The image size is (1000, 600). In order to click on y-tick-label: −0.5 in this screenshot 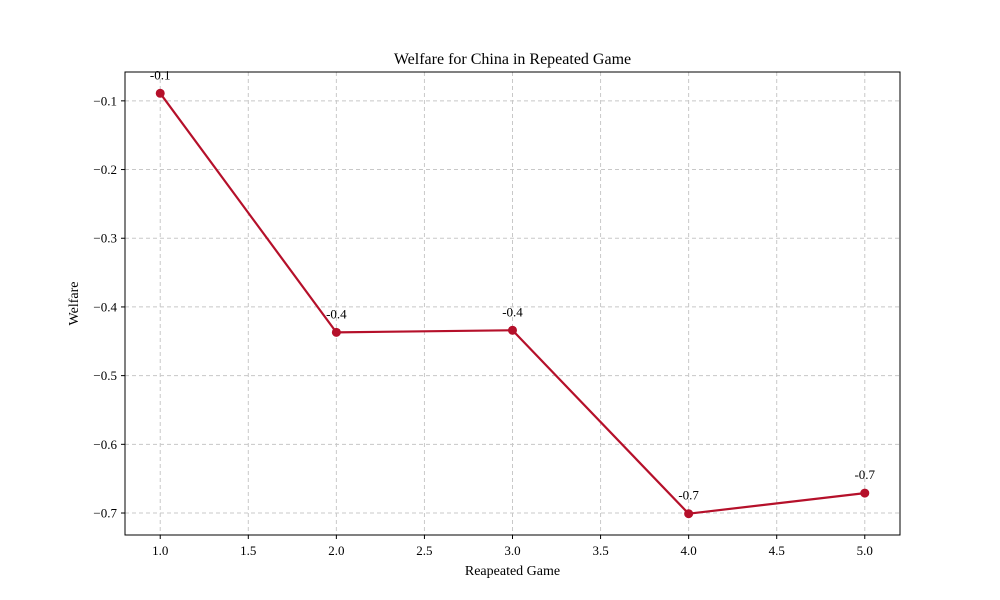, I will do `click(105, 375)`.